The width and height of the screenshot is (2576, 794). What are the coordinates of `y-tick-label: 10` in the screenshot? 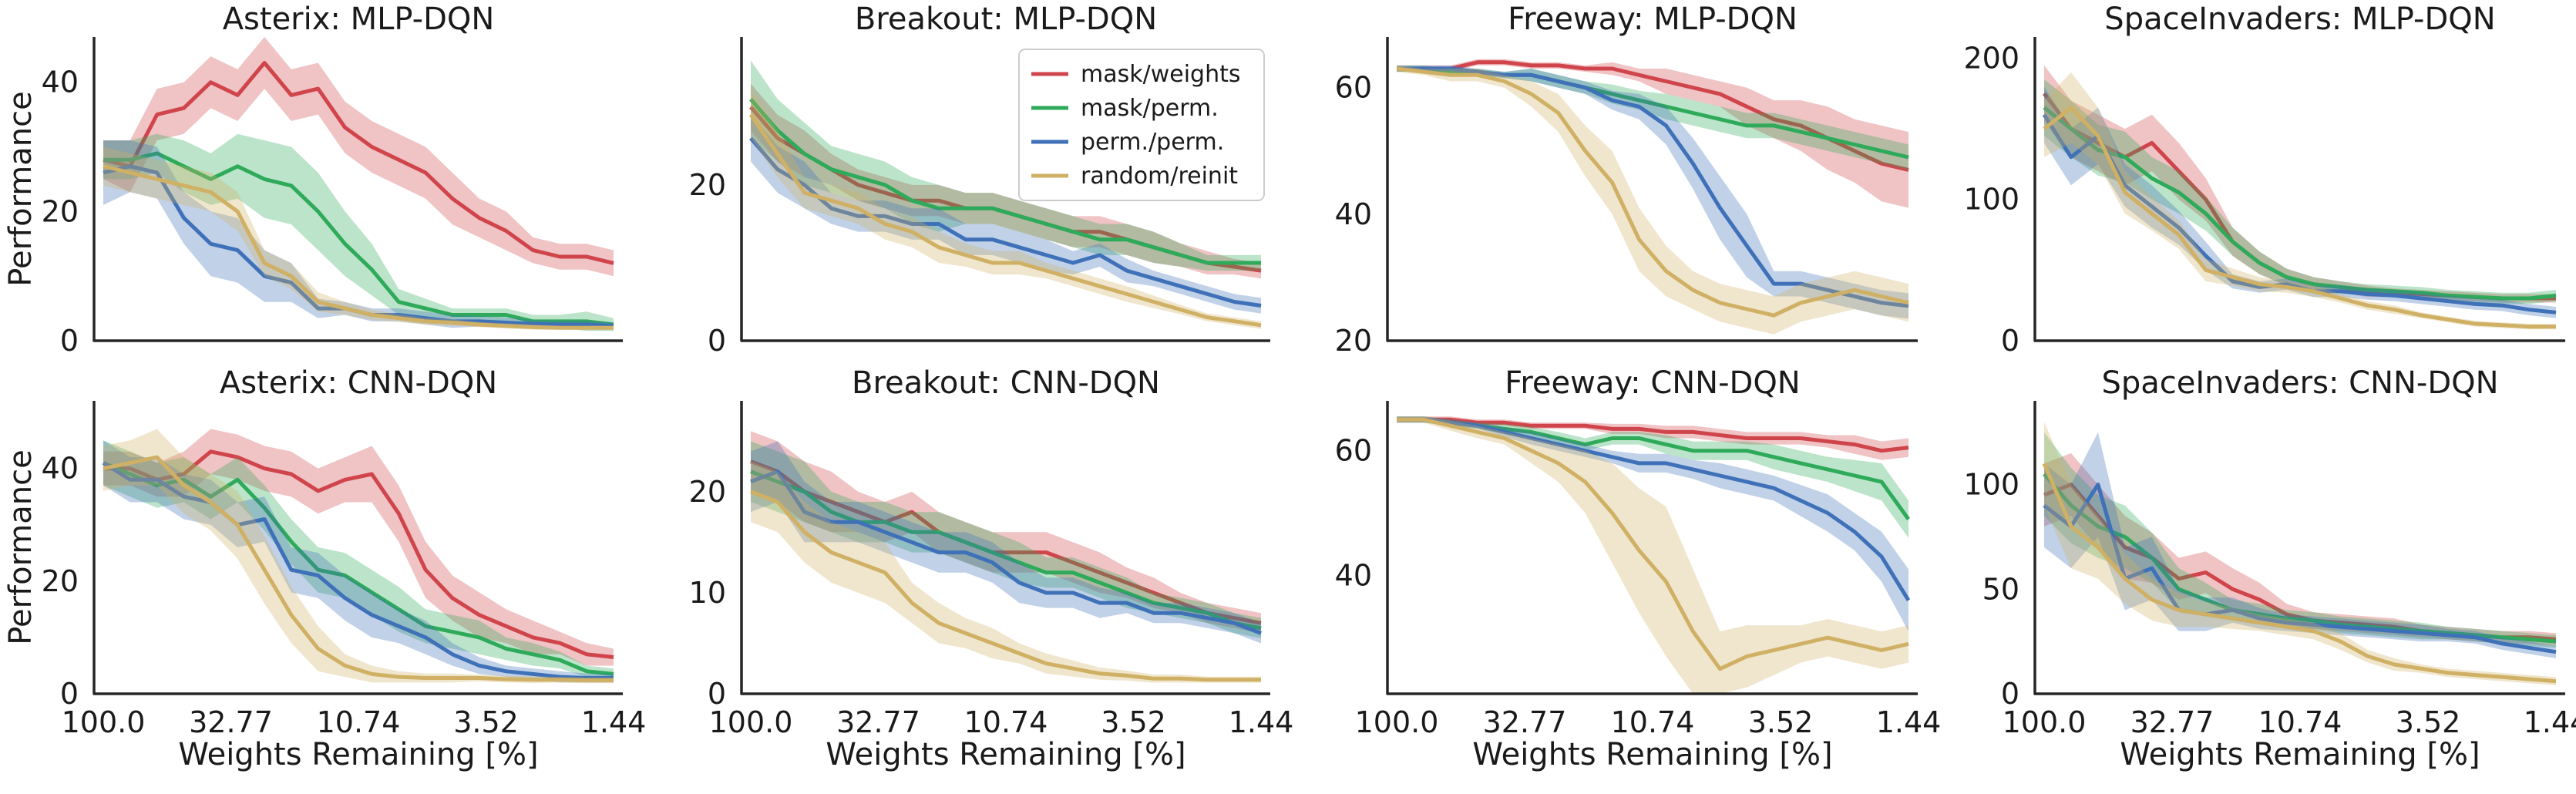 It's located at (707, 593).